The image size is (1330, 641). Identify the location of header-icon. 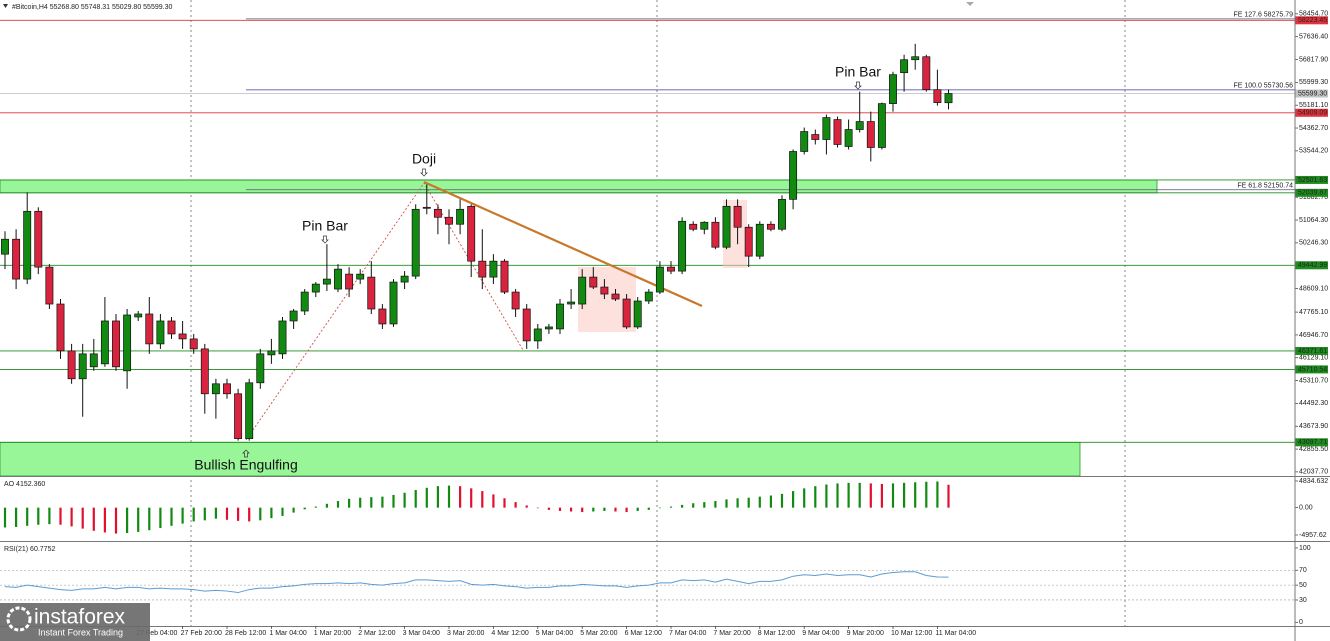
(5, 6).